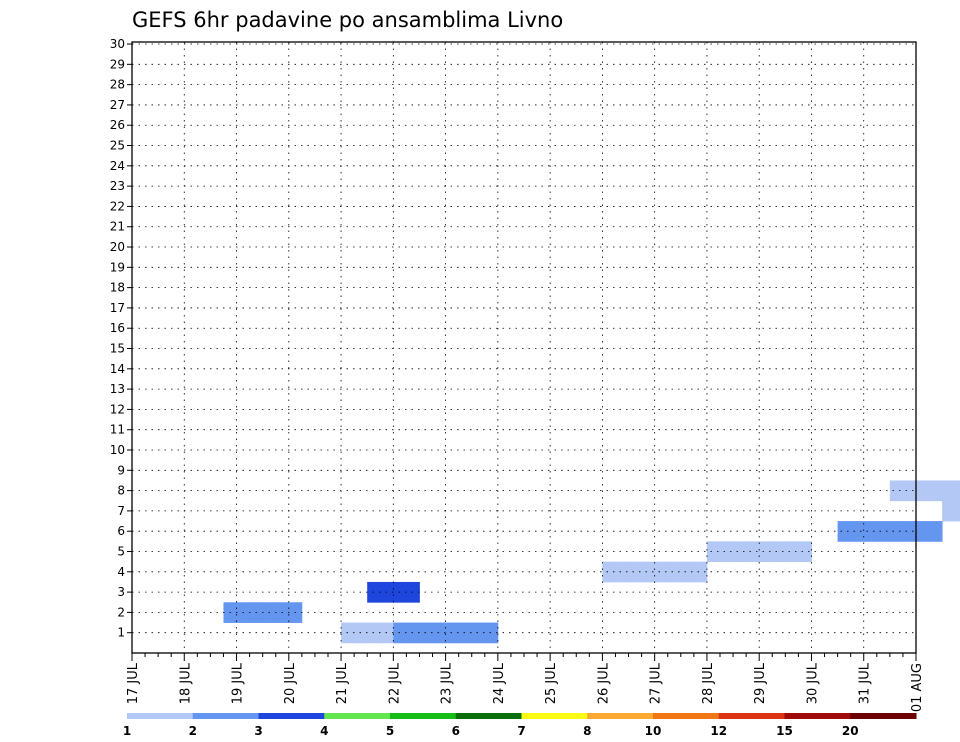  What do you see at coordinates (917, 687) in the screenshot?
I see `x-tick-label: 01 AUG` at bounding box center [917, 687].